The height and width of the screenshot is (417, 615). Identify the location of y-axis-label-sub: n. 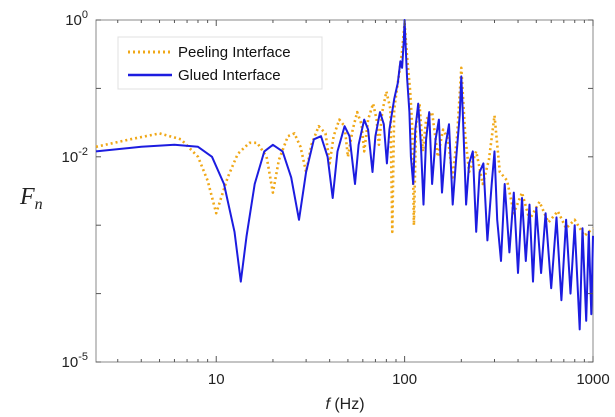
(39, 204).